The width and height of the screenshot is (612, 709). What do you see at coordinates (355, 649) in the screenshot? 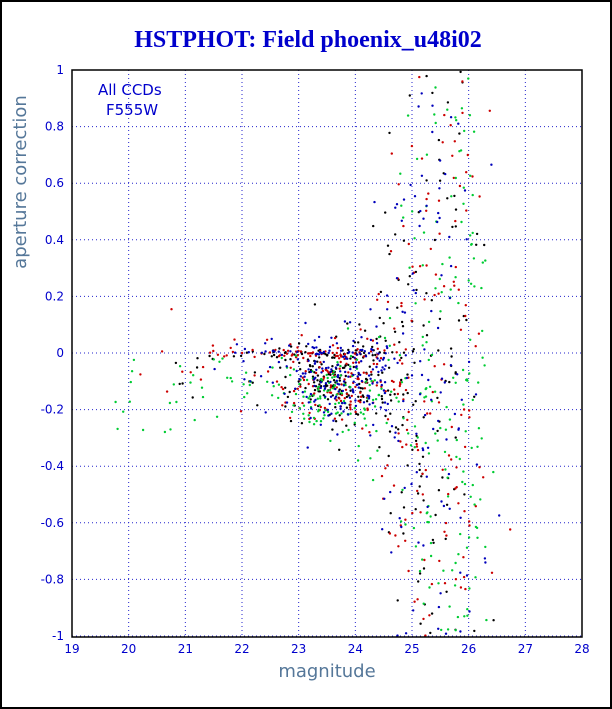
I see `tick-label: 24` at bounding box center [355, 649].